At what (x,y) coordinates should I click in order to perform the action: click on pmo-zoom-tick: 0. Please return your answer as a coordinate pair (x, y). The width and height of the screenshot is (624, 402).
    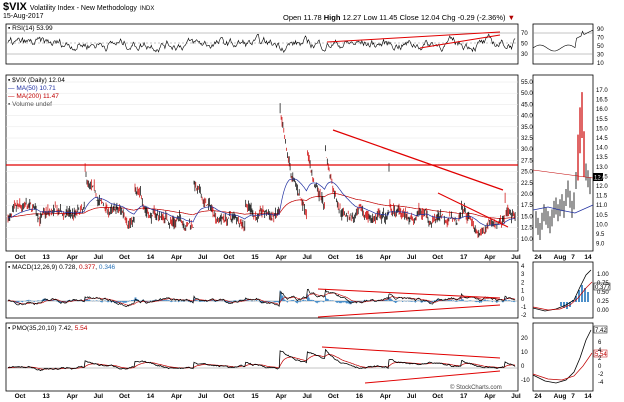
    Looking at the image, I should click on (600, 367).